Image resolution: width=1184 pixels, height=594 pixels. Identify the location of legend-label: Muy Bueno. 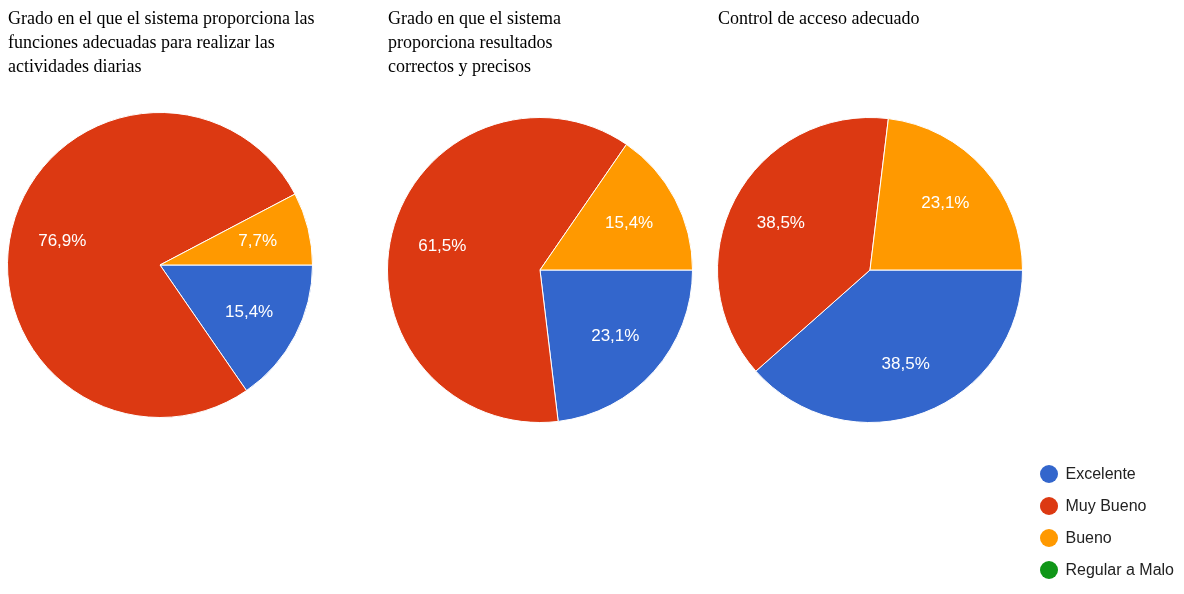
(1106, 506).